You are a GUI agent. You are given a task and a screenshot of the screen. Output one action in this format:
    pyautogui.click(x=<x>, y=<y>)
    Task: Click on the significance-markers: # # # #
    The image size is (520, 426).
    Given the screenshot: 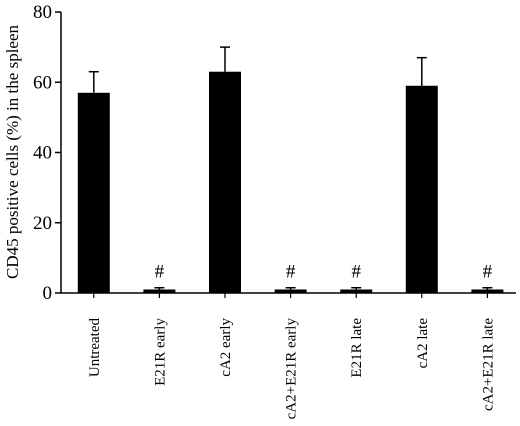 What is the action you would take?
    pyautogui.click(x=324, y=271)
    